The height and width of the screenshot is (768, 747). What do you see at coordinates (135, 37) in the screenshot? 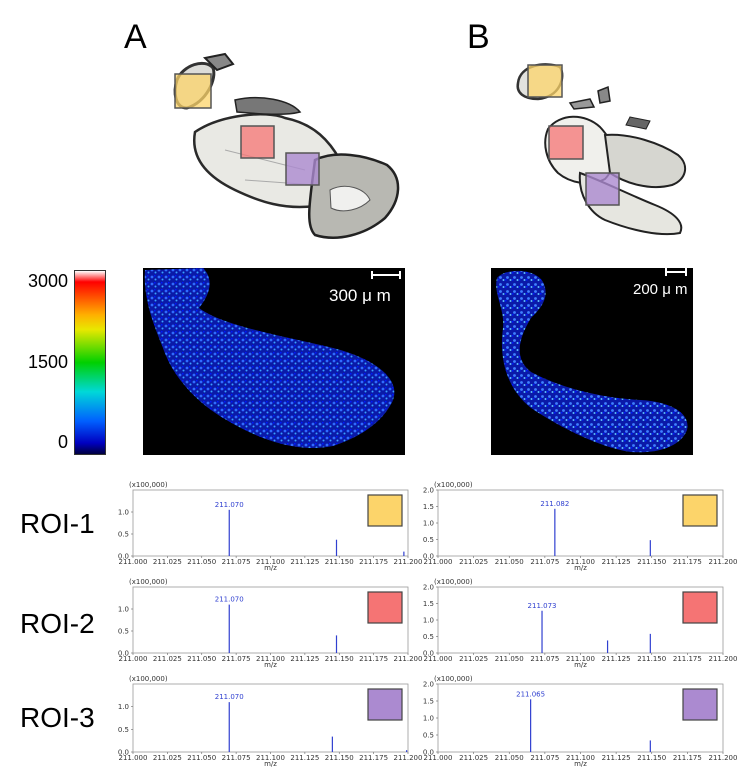
I see `panel-label-a: A` at bounding box center [135, 37].